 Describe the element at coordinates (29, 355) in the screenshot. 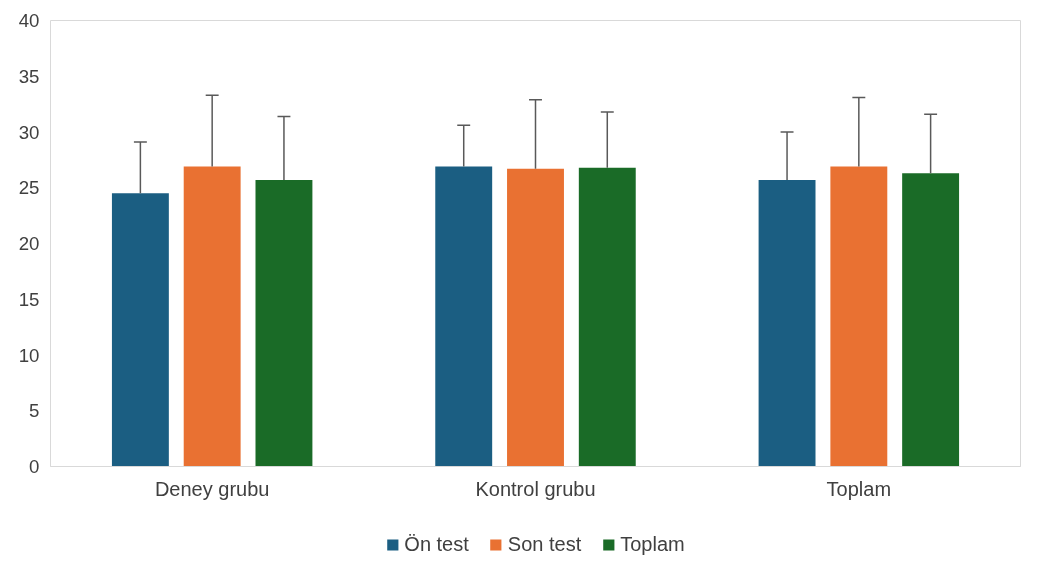

I see `y-tick-label: 10` at that location.